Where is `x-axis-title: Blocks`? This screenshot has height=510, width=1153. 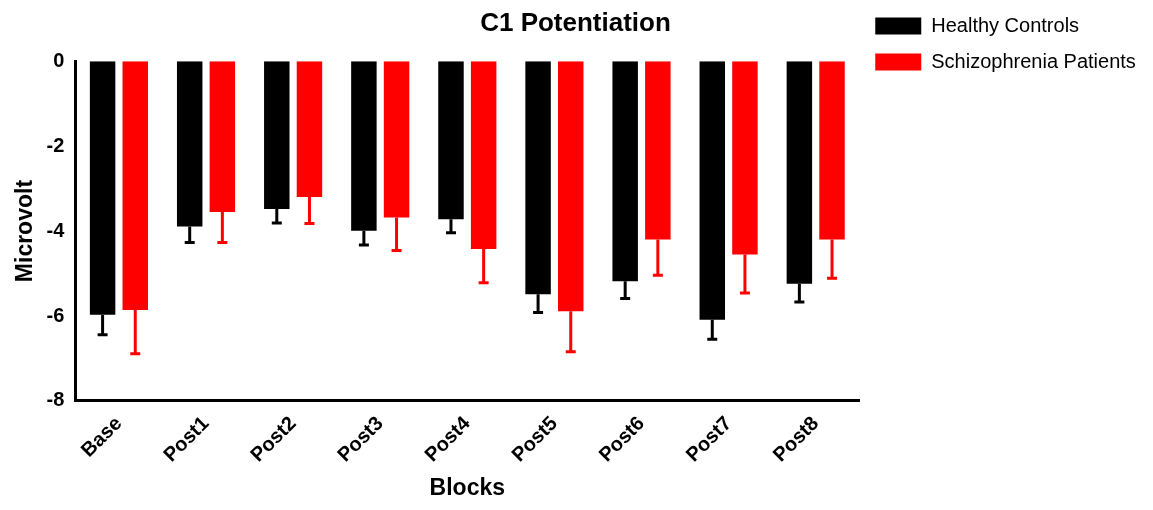
x-axis-title: Blocks is located at coordinates (467, 486).